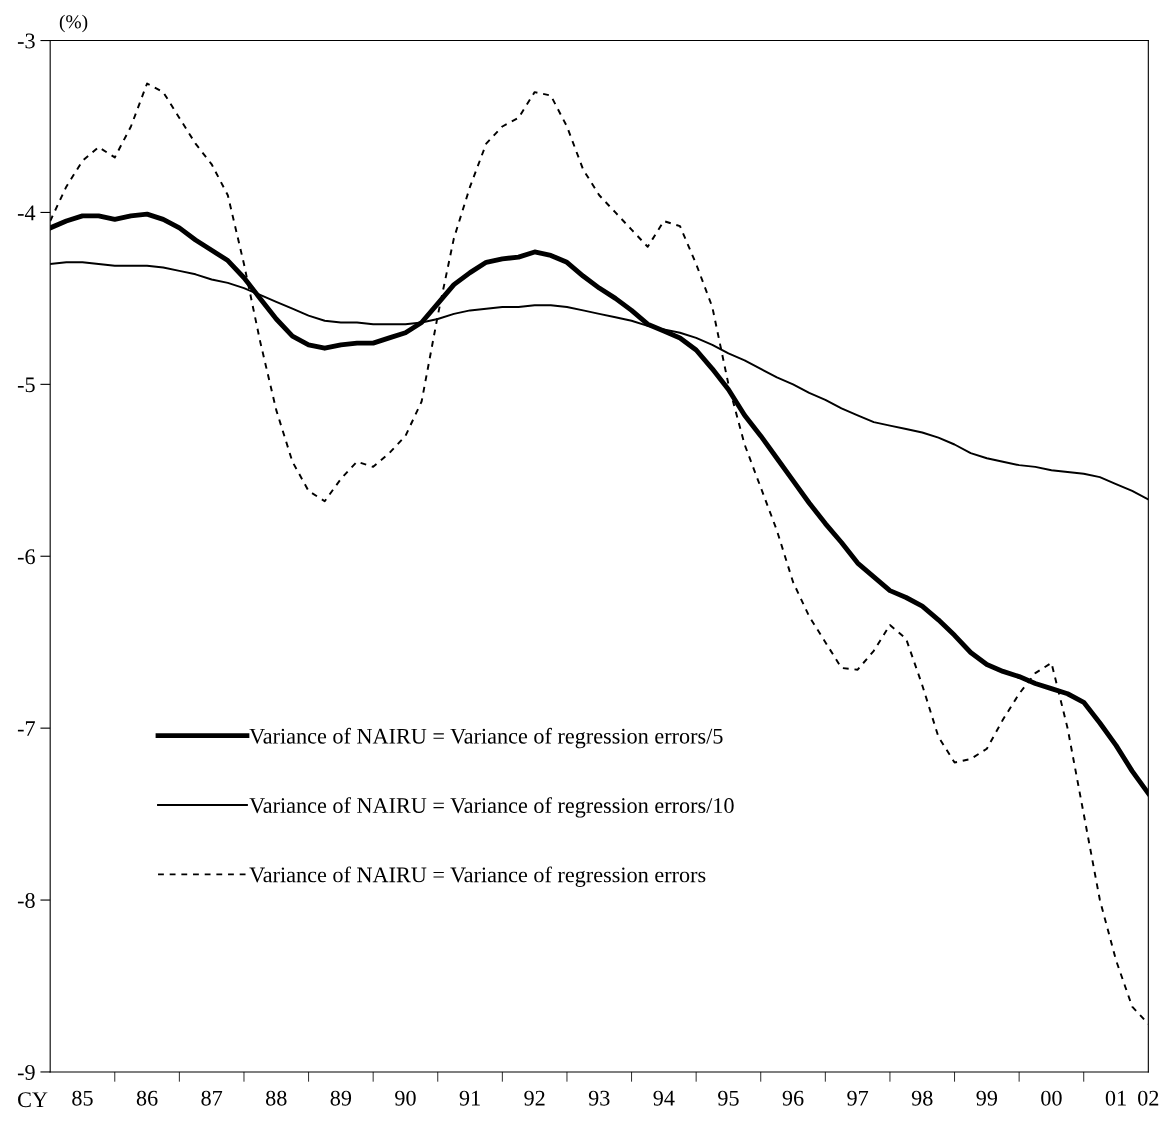 This screenshot has width=1167, height=1126. What do you see at coordinates (405, 1098) in the screenshot?
I see `x-tick-label: 90` at bounding box center [405, 1098].